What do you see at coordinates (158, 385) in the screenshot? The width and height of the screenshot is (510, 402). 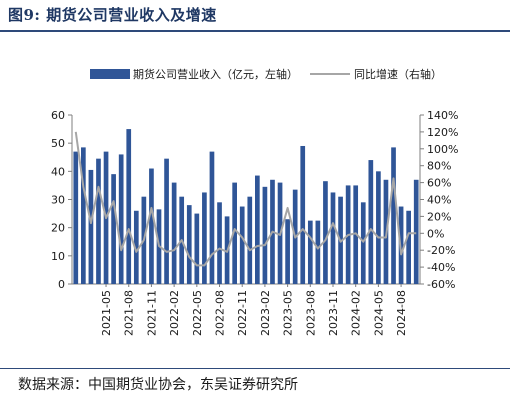 I see `source-note: 数据来源：中国期货业协会，东吴证券研究所` at bounding box center [158, 385].